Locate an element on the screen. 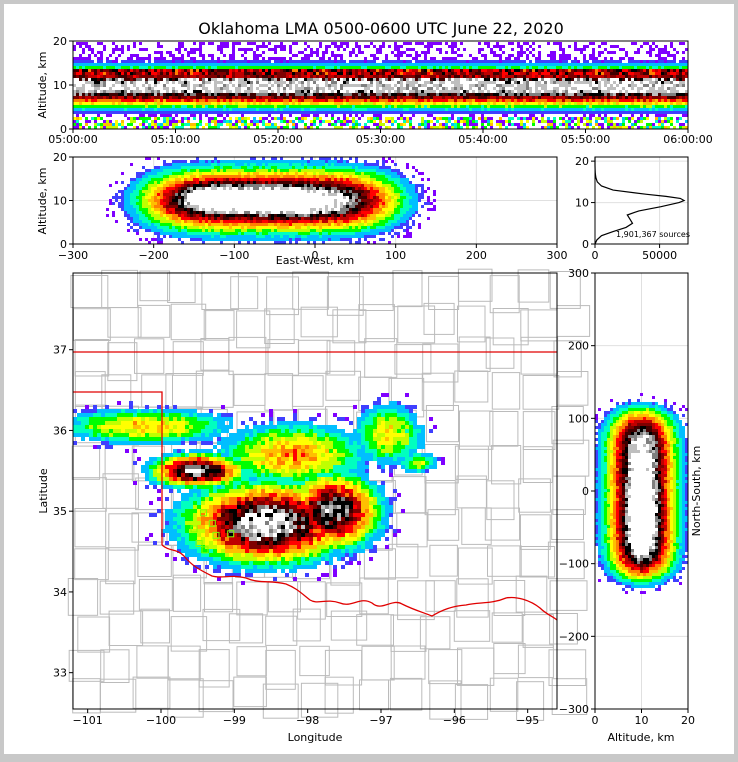  time-height-xtick-label: 05:10:00 is located at coordinates (175, 139).